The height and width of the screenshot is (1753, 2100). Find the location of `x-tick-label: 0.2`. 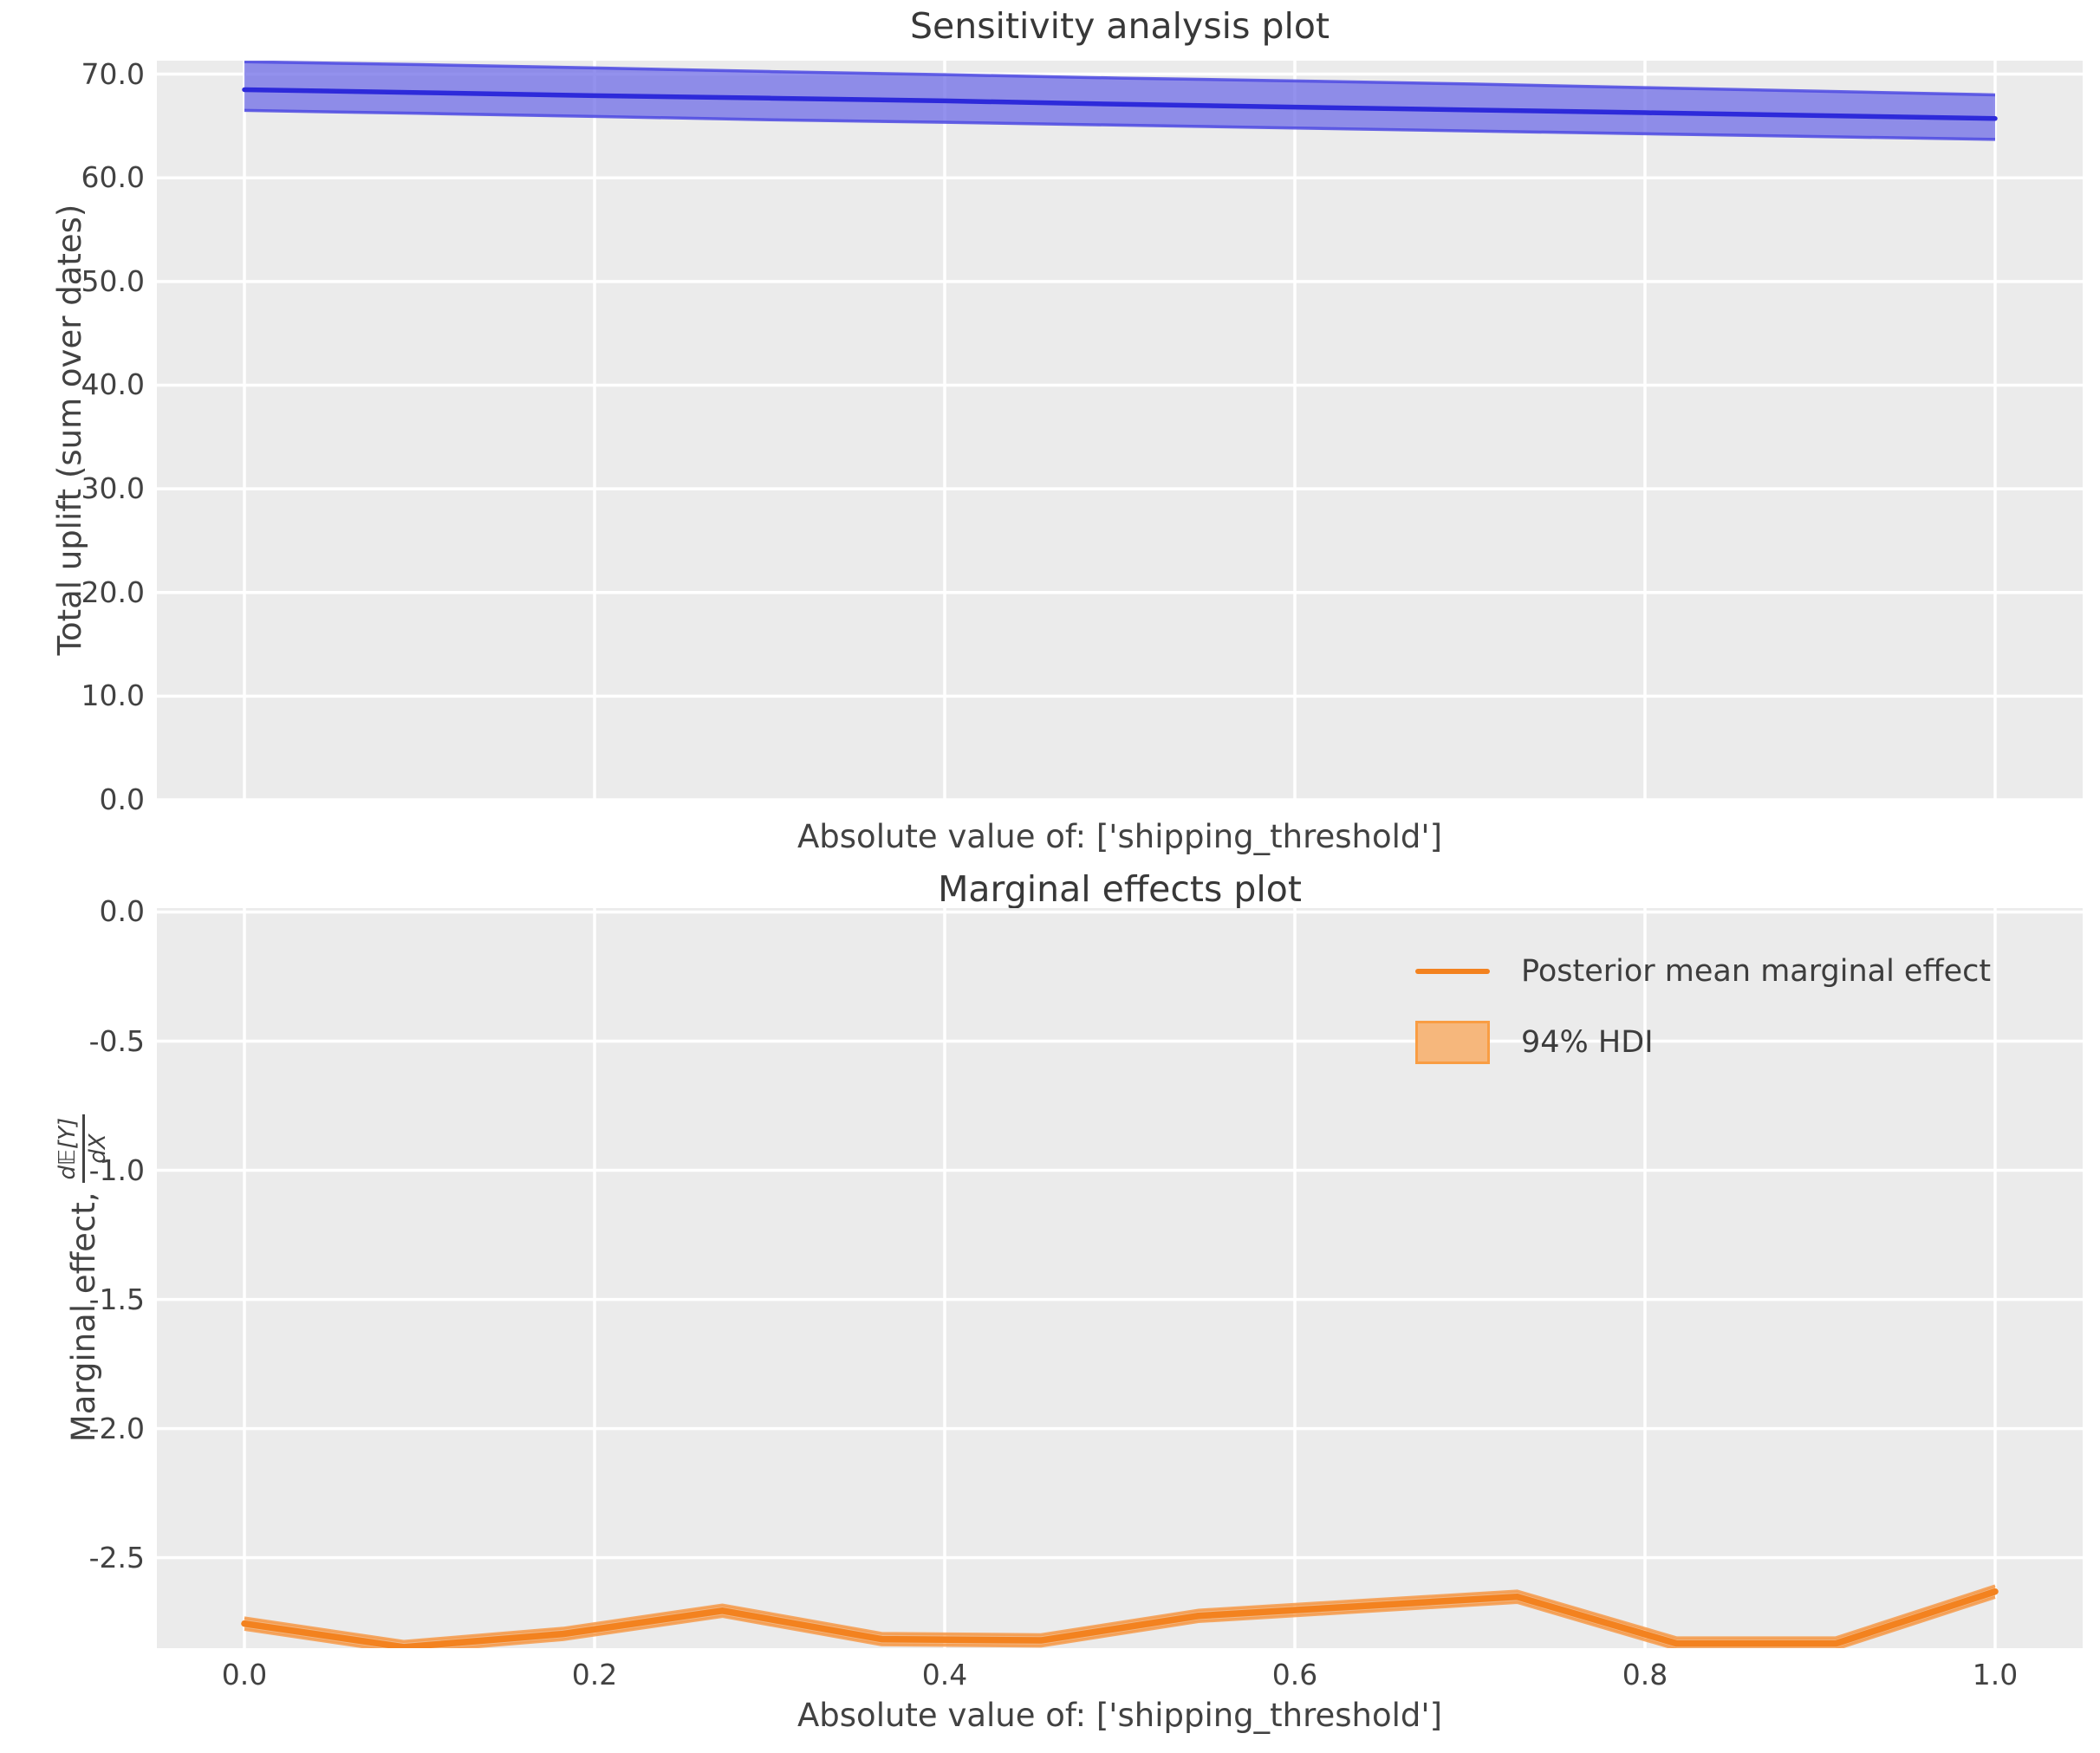

x-tick-label: 0.2 is located at coordinates (594, 1675).